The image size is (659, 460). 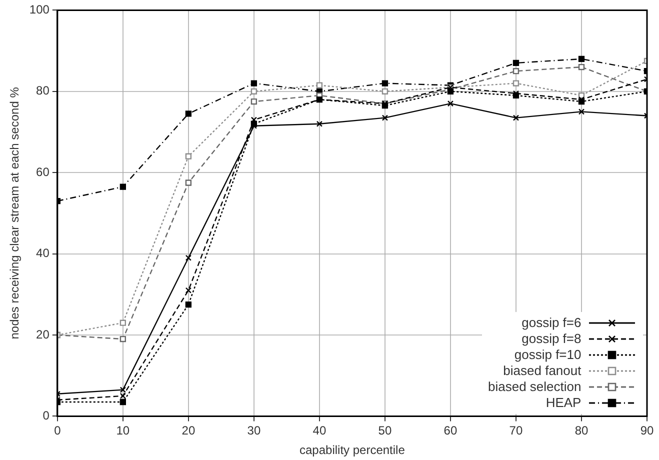 I want to click on x-tick-label: 90, so click(x=647, y=431).